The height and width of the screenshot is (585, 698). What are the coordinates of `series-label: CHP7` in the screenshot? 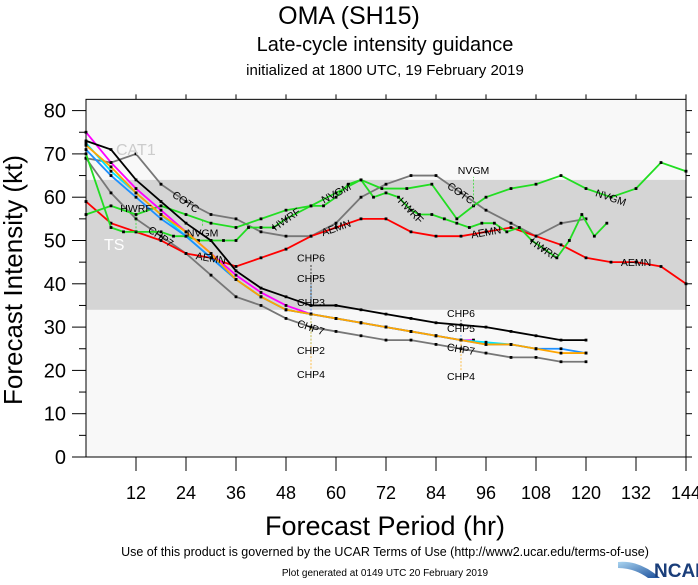 It's located at (461, 349).